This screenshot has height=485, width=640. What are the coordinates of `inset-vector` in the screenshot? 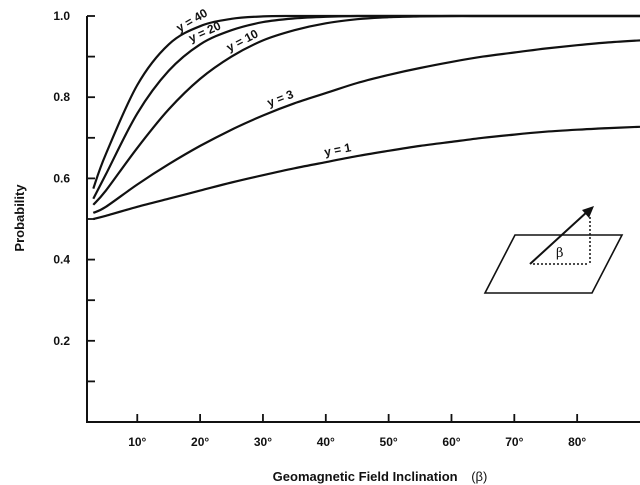 It's located at (559, 237).